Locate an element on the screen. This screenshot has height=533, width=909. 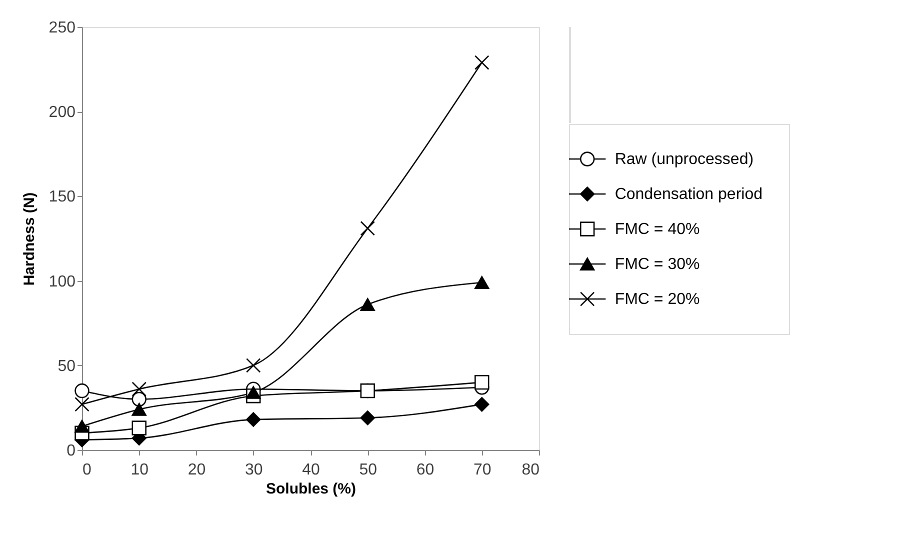
y-tick-label: 250 is located at coordinates (62, 28).